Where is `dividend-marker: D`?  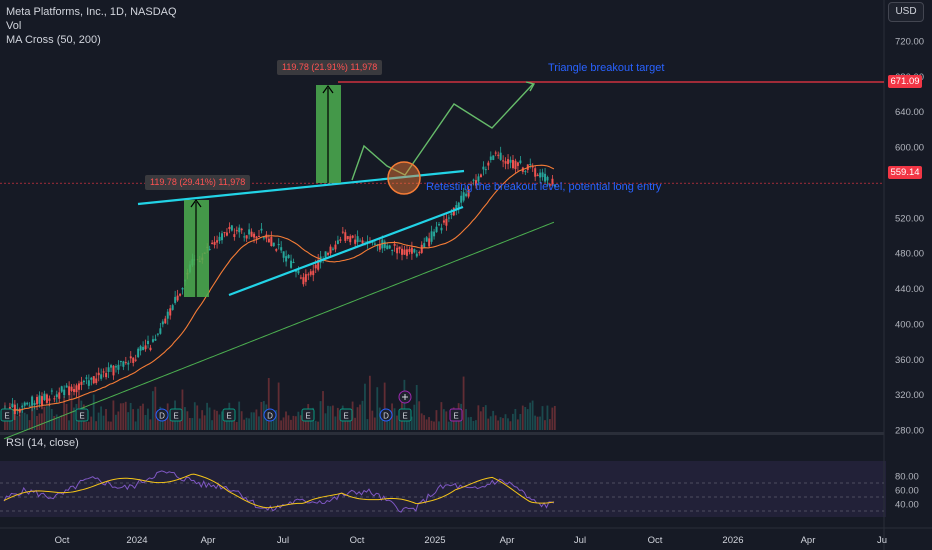 dividend-marker: D is located at coordinates (386, 415).